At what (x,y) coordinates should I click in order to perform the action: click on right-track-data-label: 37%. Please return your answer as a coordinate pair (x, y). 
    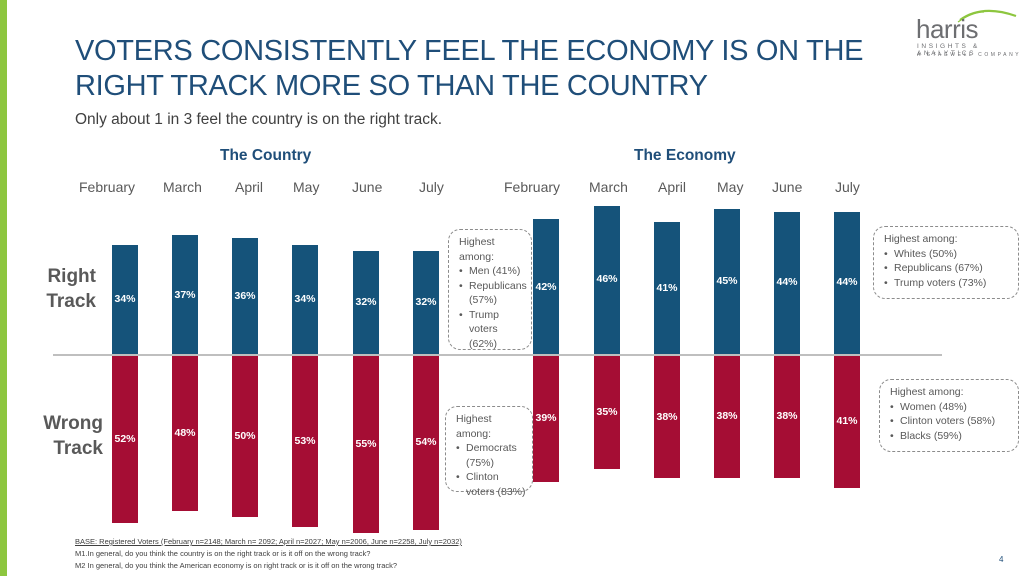
    Looking at the image, I should click on (185, 295).